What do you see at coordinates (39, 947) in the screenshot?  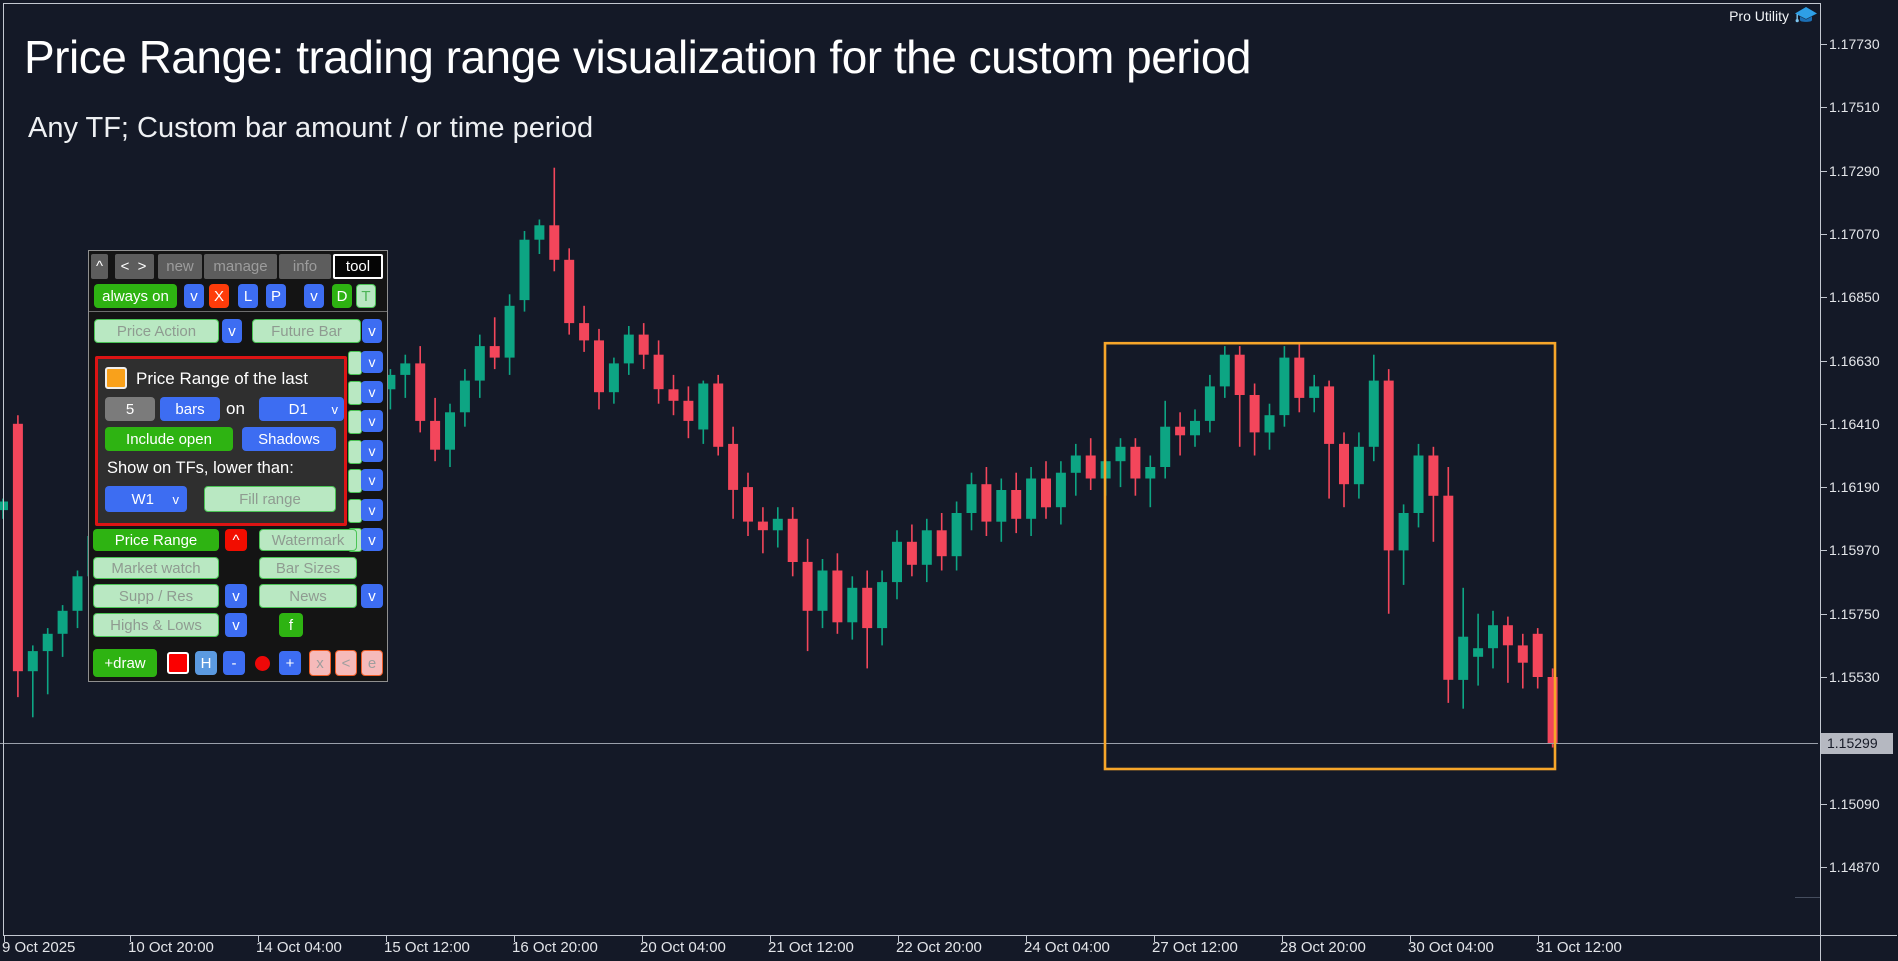 I see `time-label: 9 Oct 2025` at bounding box center [39, 947].